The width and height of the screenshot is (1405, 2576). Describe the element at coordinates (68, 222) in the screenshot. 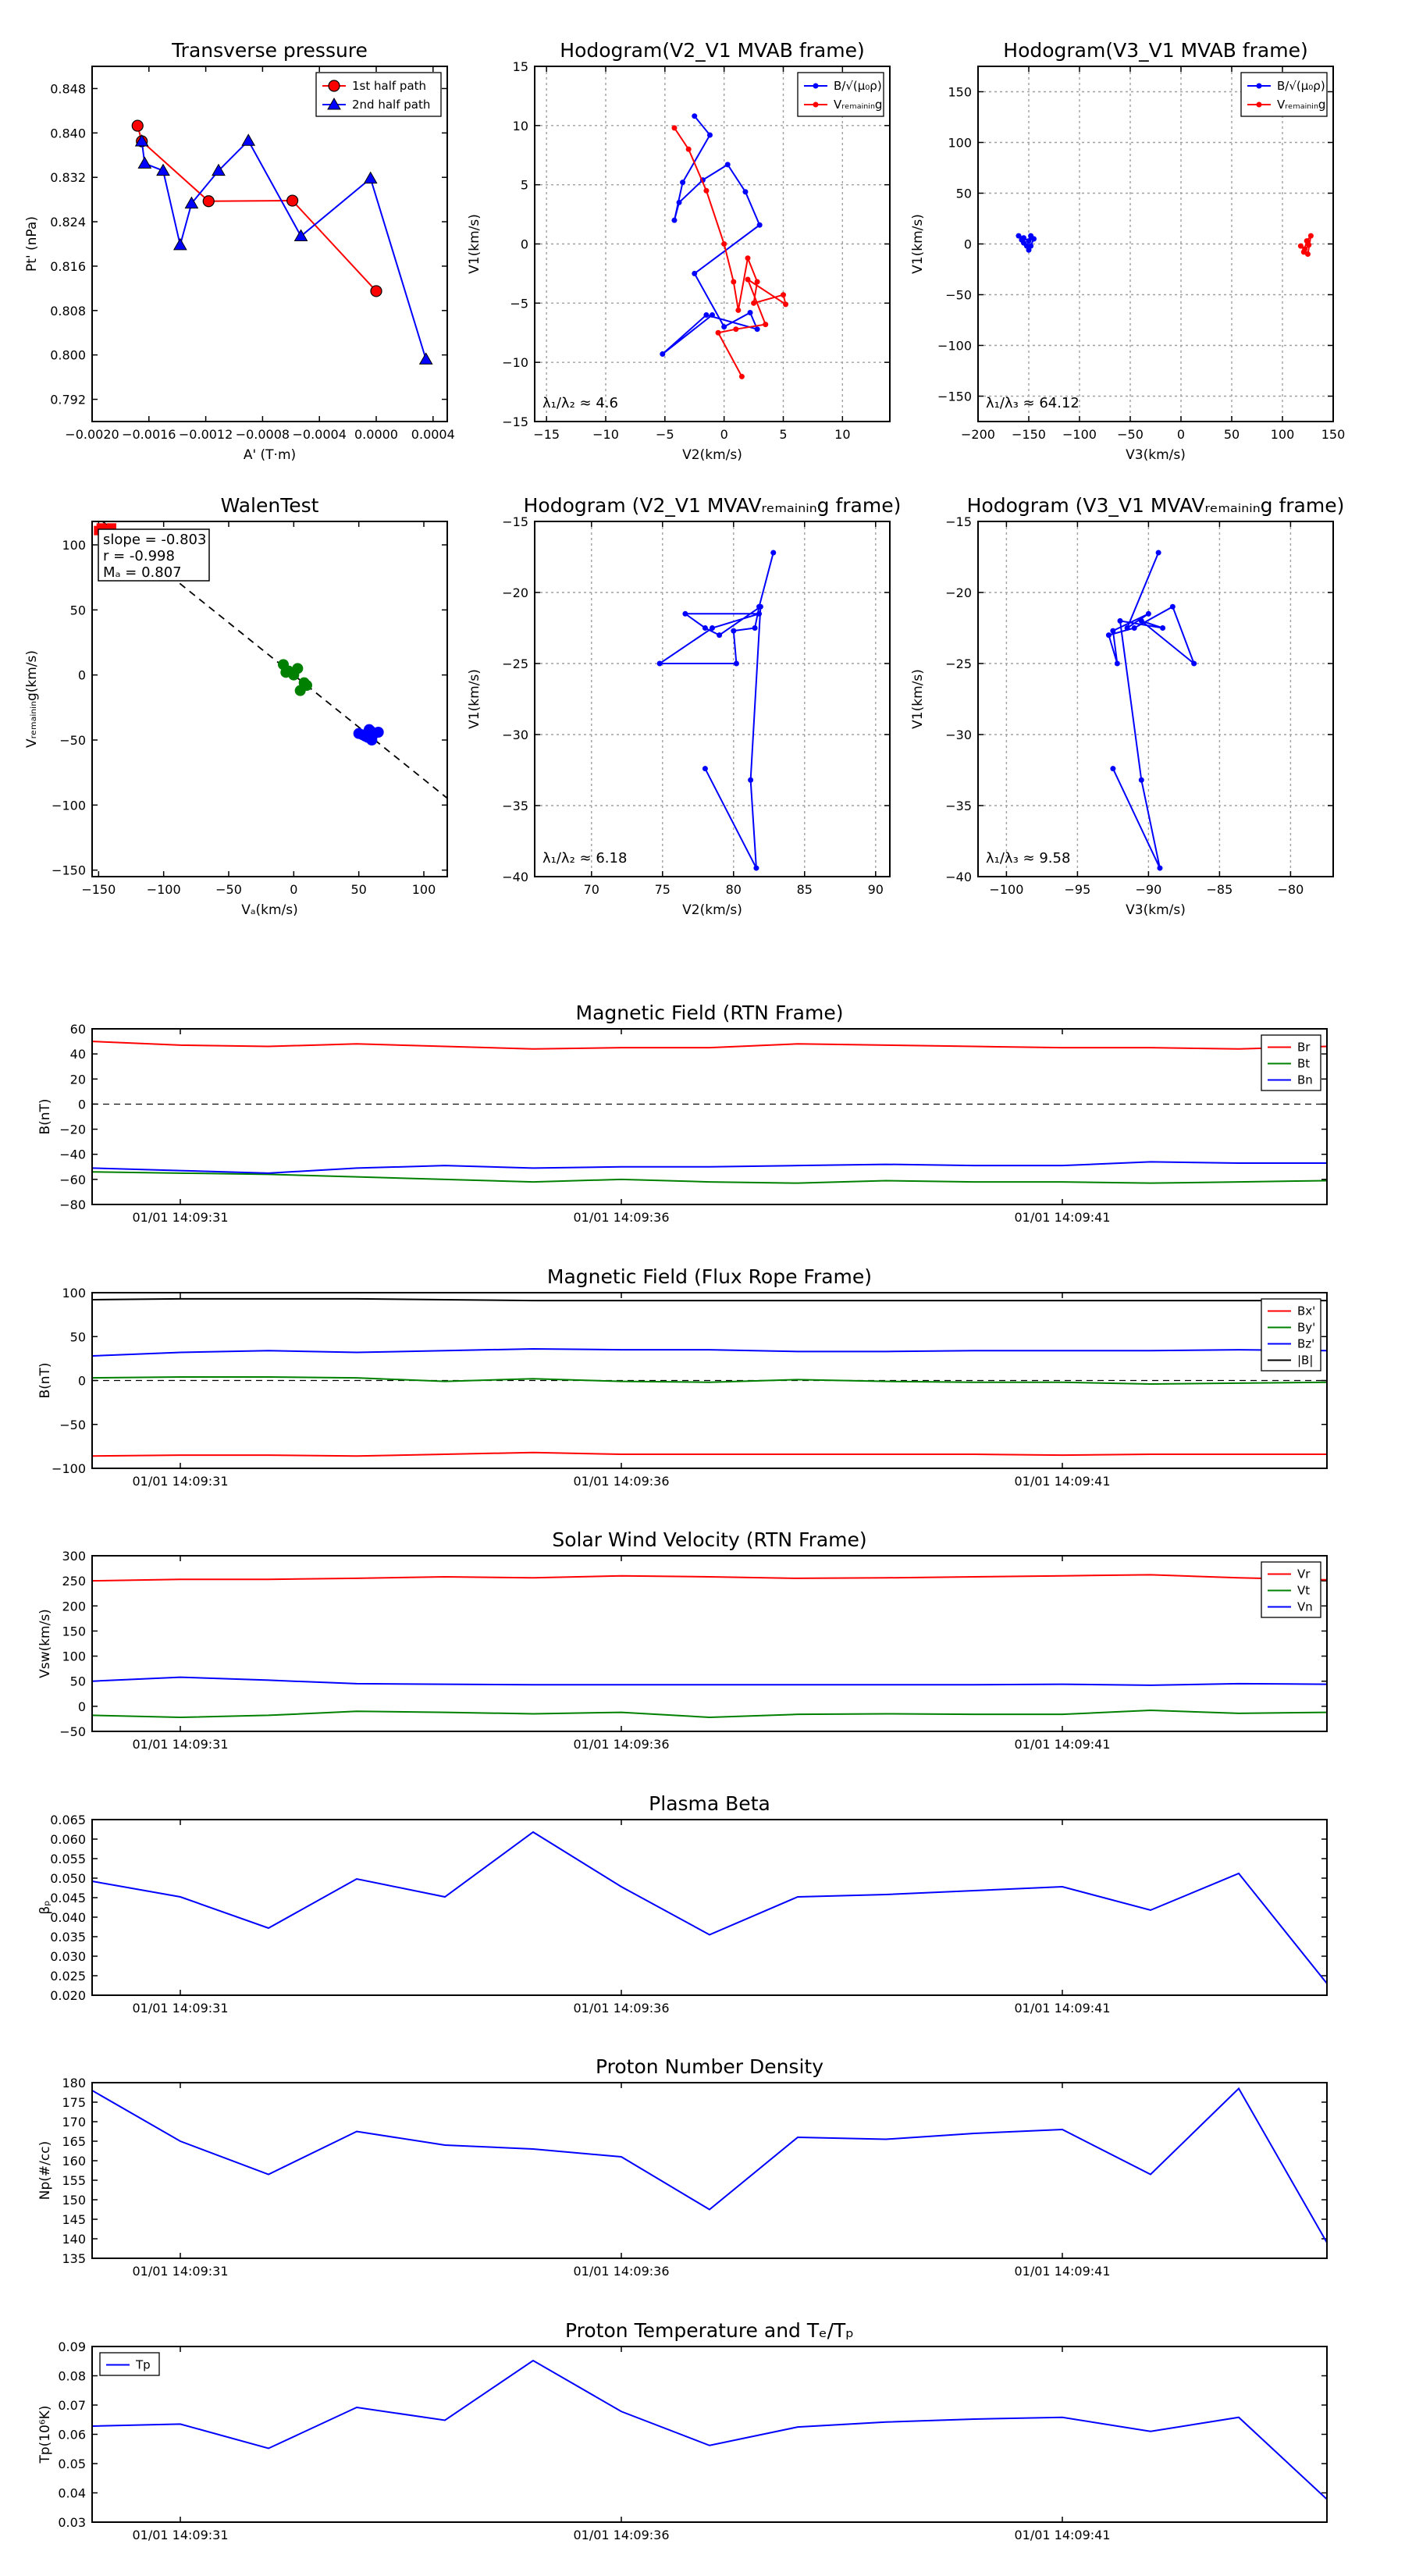

I see `y-tick-label: 0.824` at that location.